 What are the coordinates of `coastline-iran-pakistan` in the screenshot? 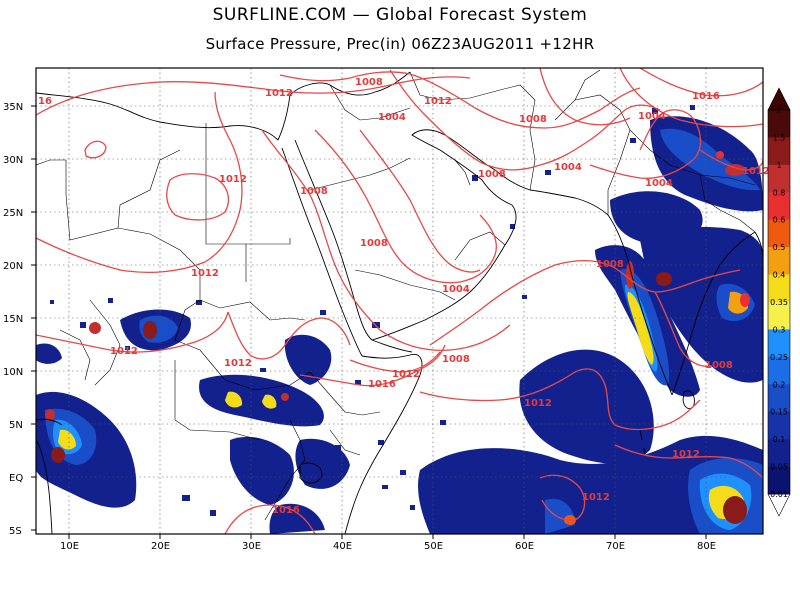 It's located at (569, 202).